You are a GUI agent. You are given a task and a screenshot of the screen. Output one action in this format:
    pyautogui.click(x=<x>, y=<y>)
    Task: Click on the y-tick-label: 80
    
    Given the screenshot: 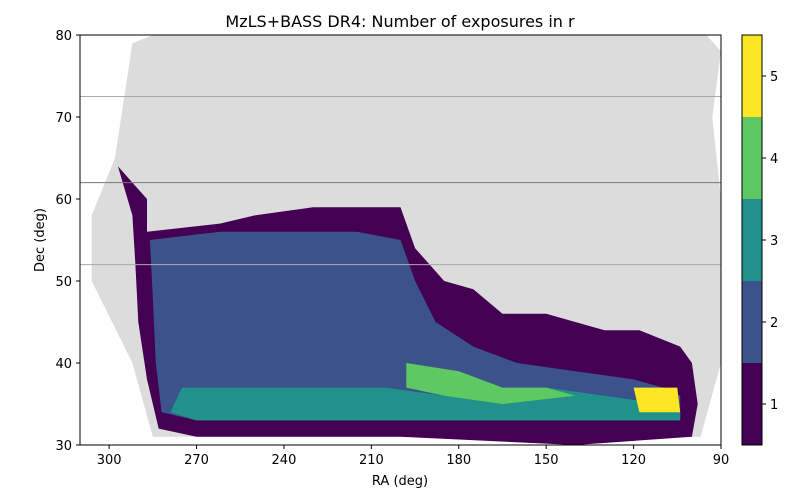 What is the action you would take?
    pyautogui.click(x=63, y=36)
    